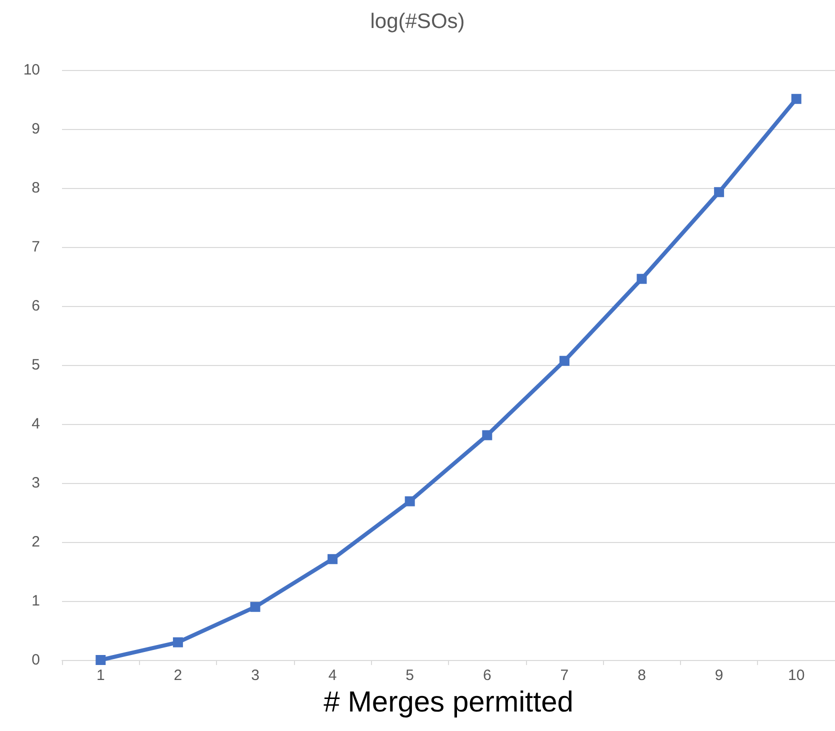 Image resolution: width=835 pixels, height=731 pixels. What do you see at coordinates (36, 660) in the screenshot?
I see `y-tick-label: 0` at bounding box center [36, 660].